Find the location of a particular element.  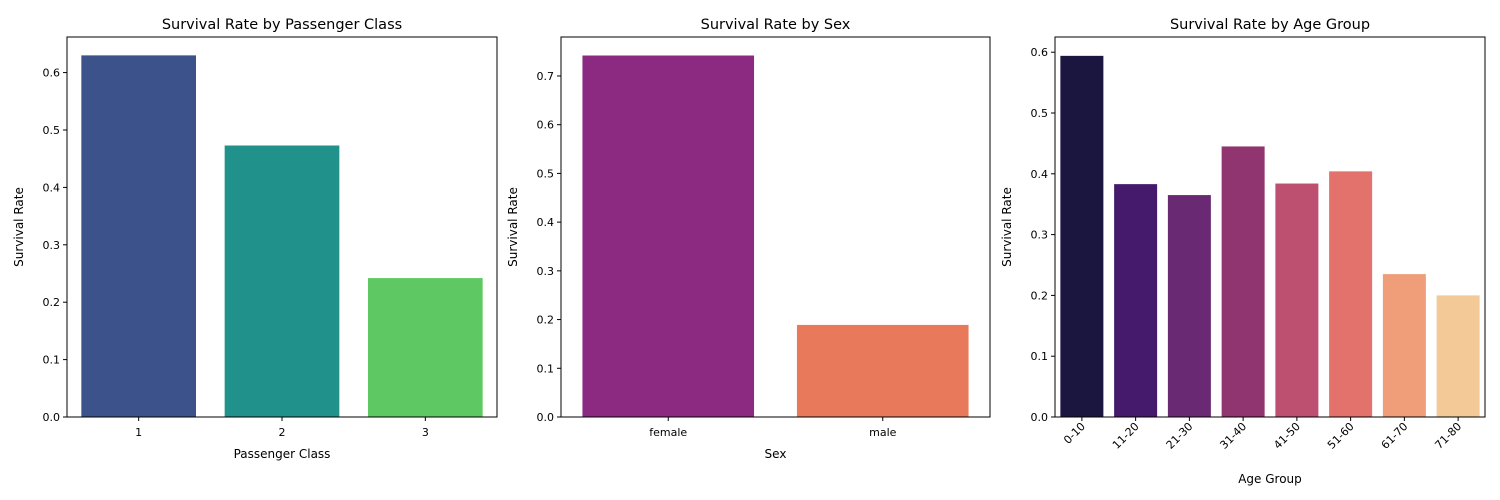

x-tick-label: 51-60 is located at coordinates (1341, 436).